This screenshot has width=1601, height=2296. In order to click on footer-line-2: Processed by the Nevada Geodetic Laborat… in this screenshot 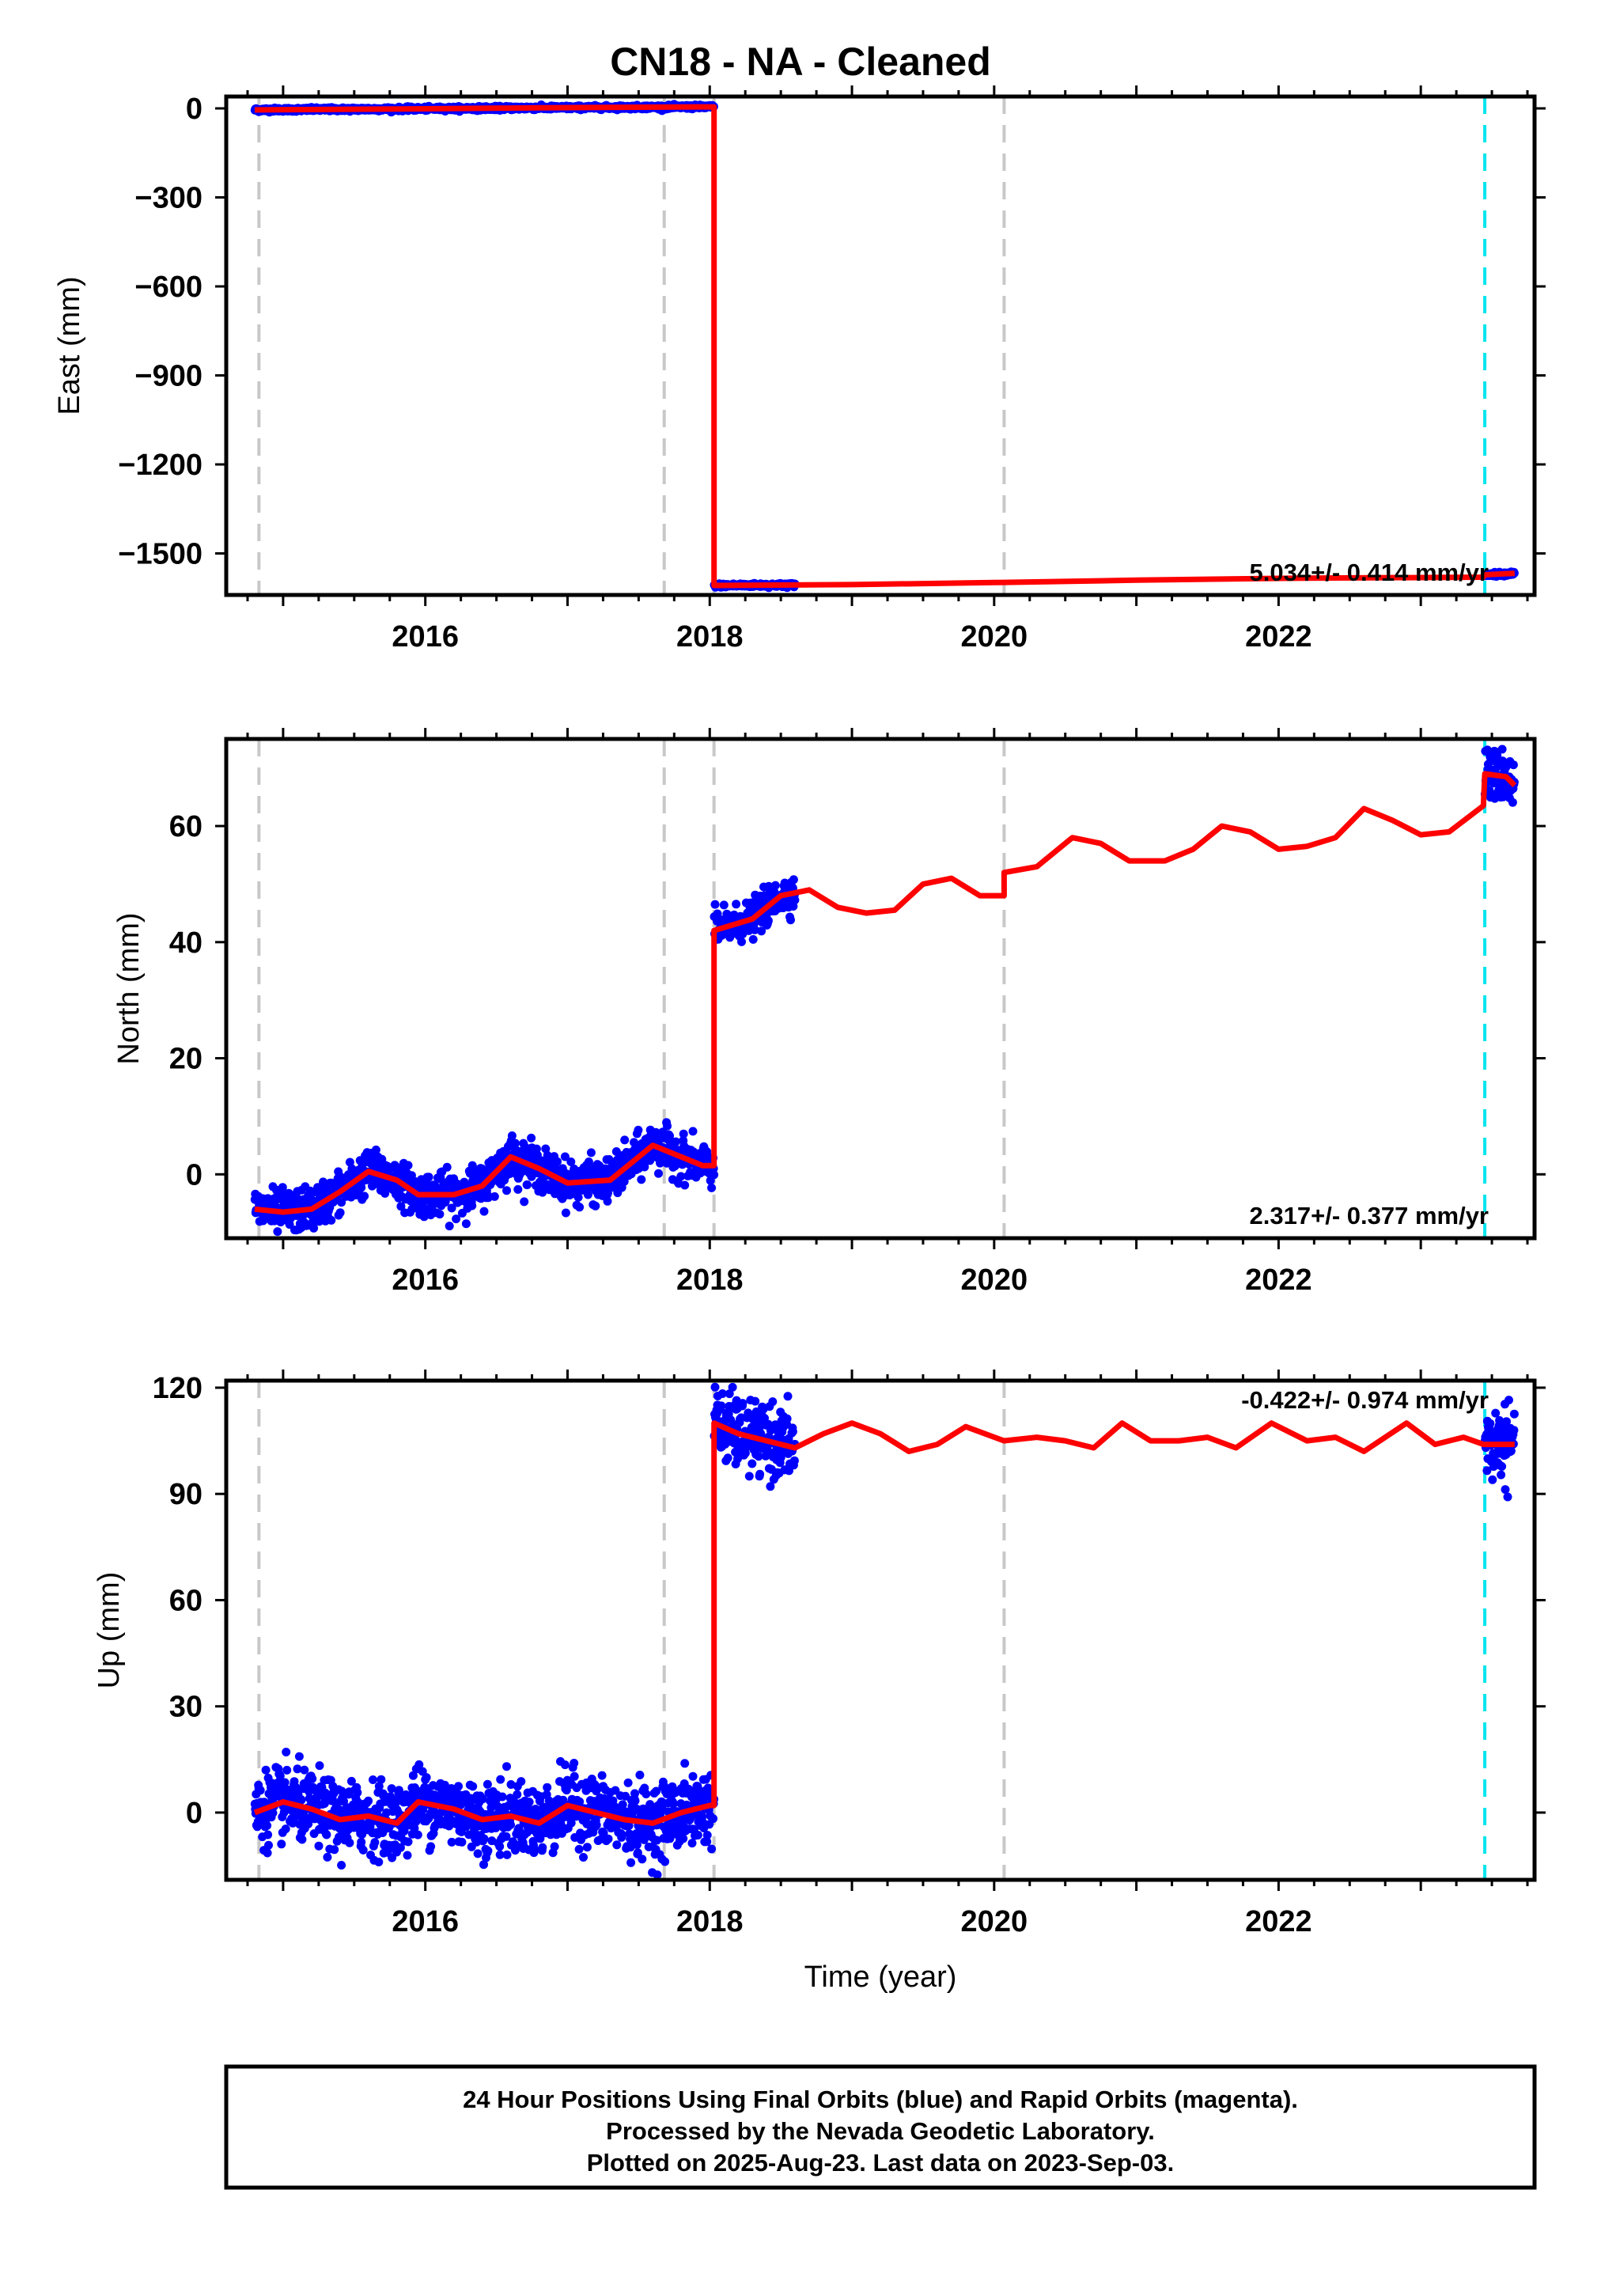, I will do `click(881, 2131)`.